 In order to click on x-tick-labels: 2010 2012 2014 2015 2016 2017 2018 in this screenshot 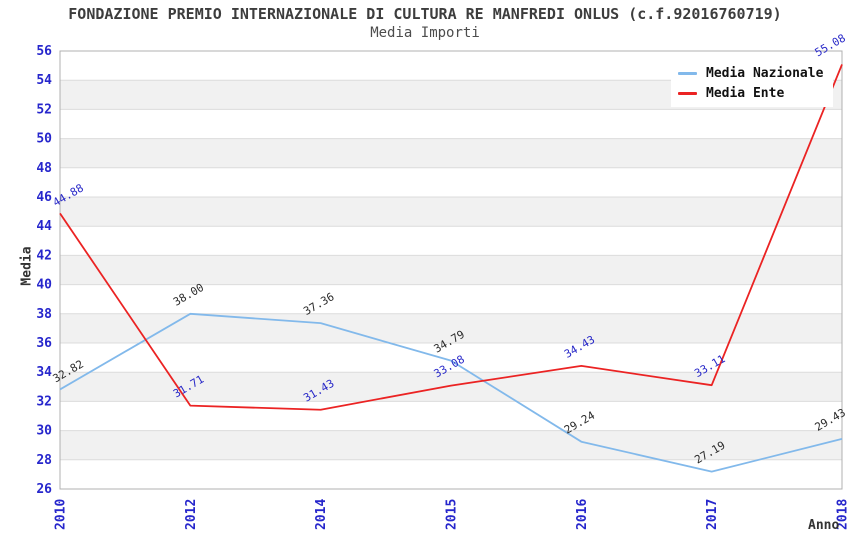, I will do `click(452, 514)`.